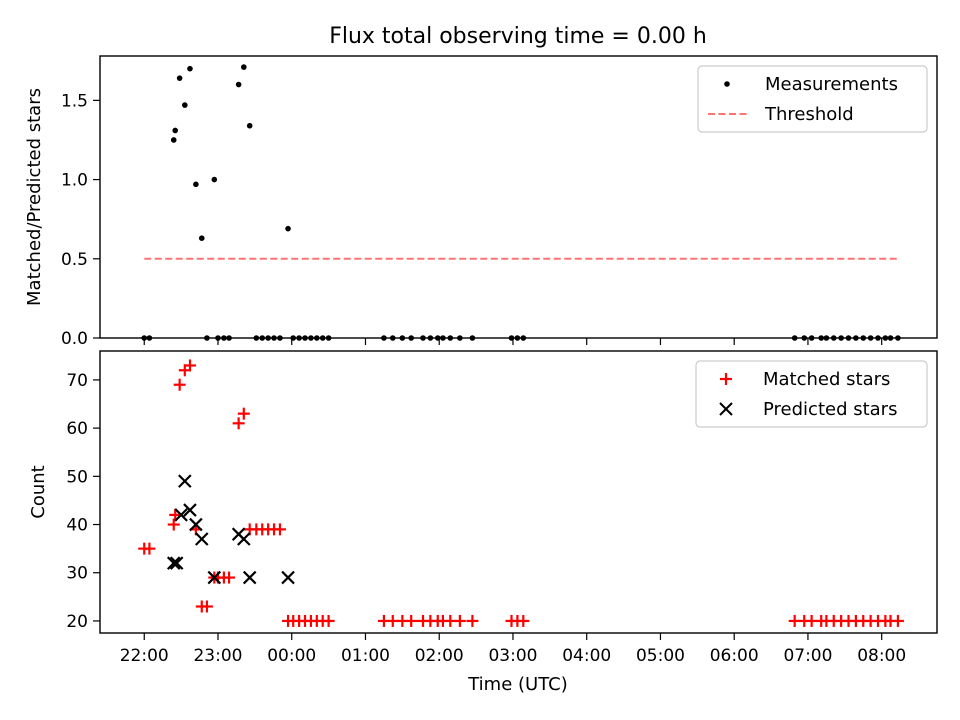 The width and height of the screenshot is (960, 720). I want to click on x-axis-label: Time (UTC), so click(517, 684).